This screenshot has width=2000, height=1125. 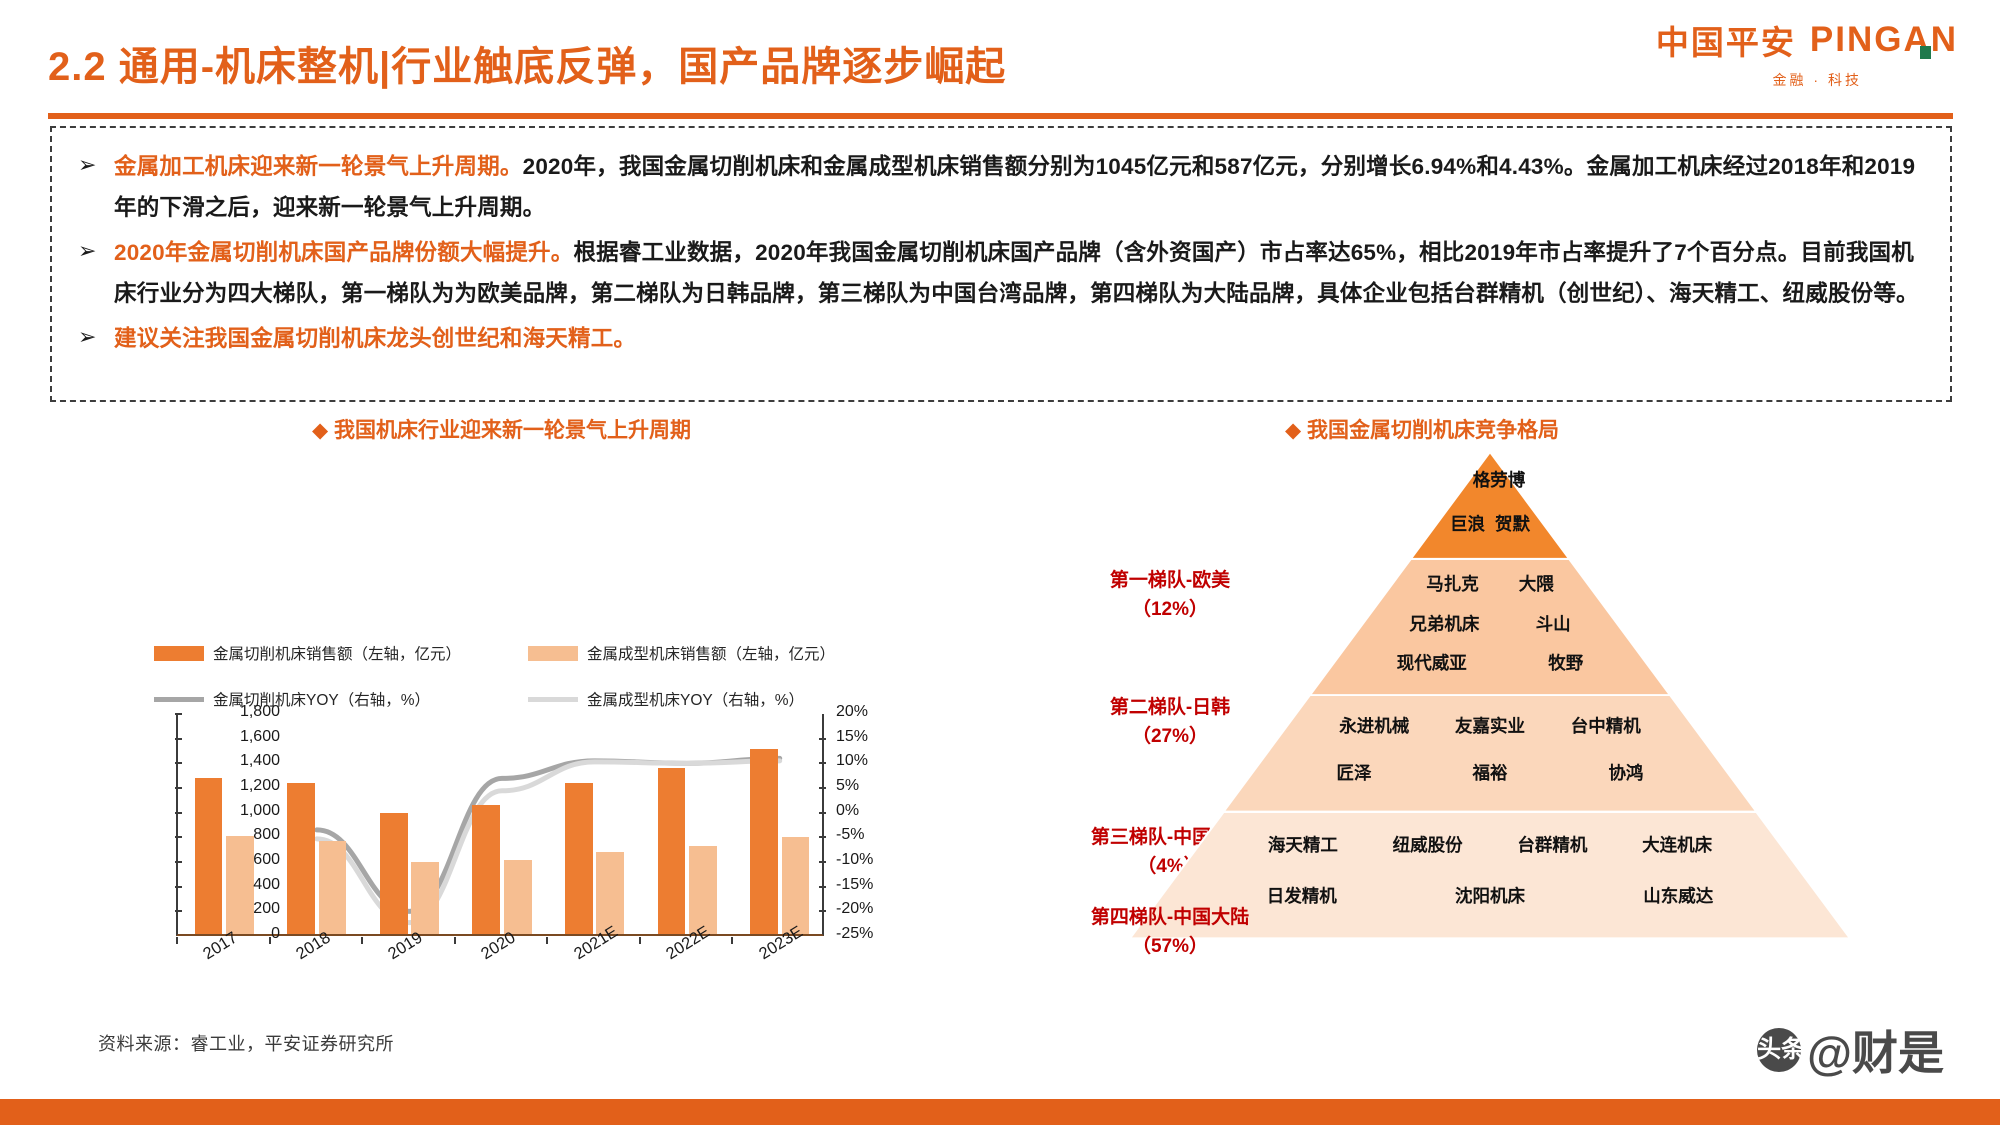 What do you see at coordinates (1536, 584) in the screenshot?
I see `pyramid-brand-name: 大隈` at bounding box center [1536, 584].